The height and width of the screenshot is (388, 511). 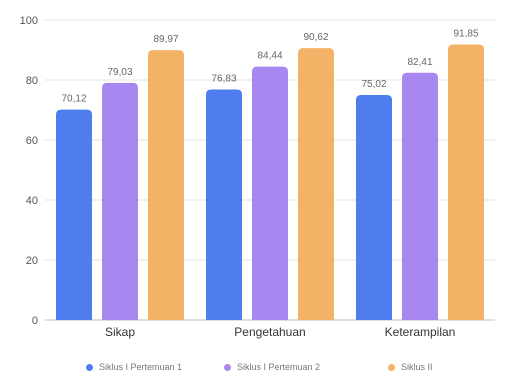 I want to click on data-label: 89,97, so click(x=165, y=39).